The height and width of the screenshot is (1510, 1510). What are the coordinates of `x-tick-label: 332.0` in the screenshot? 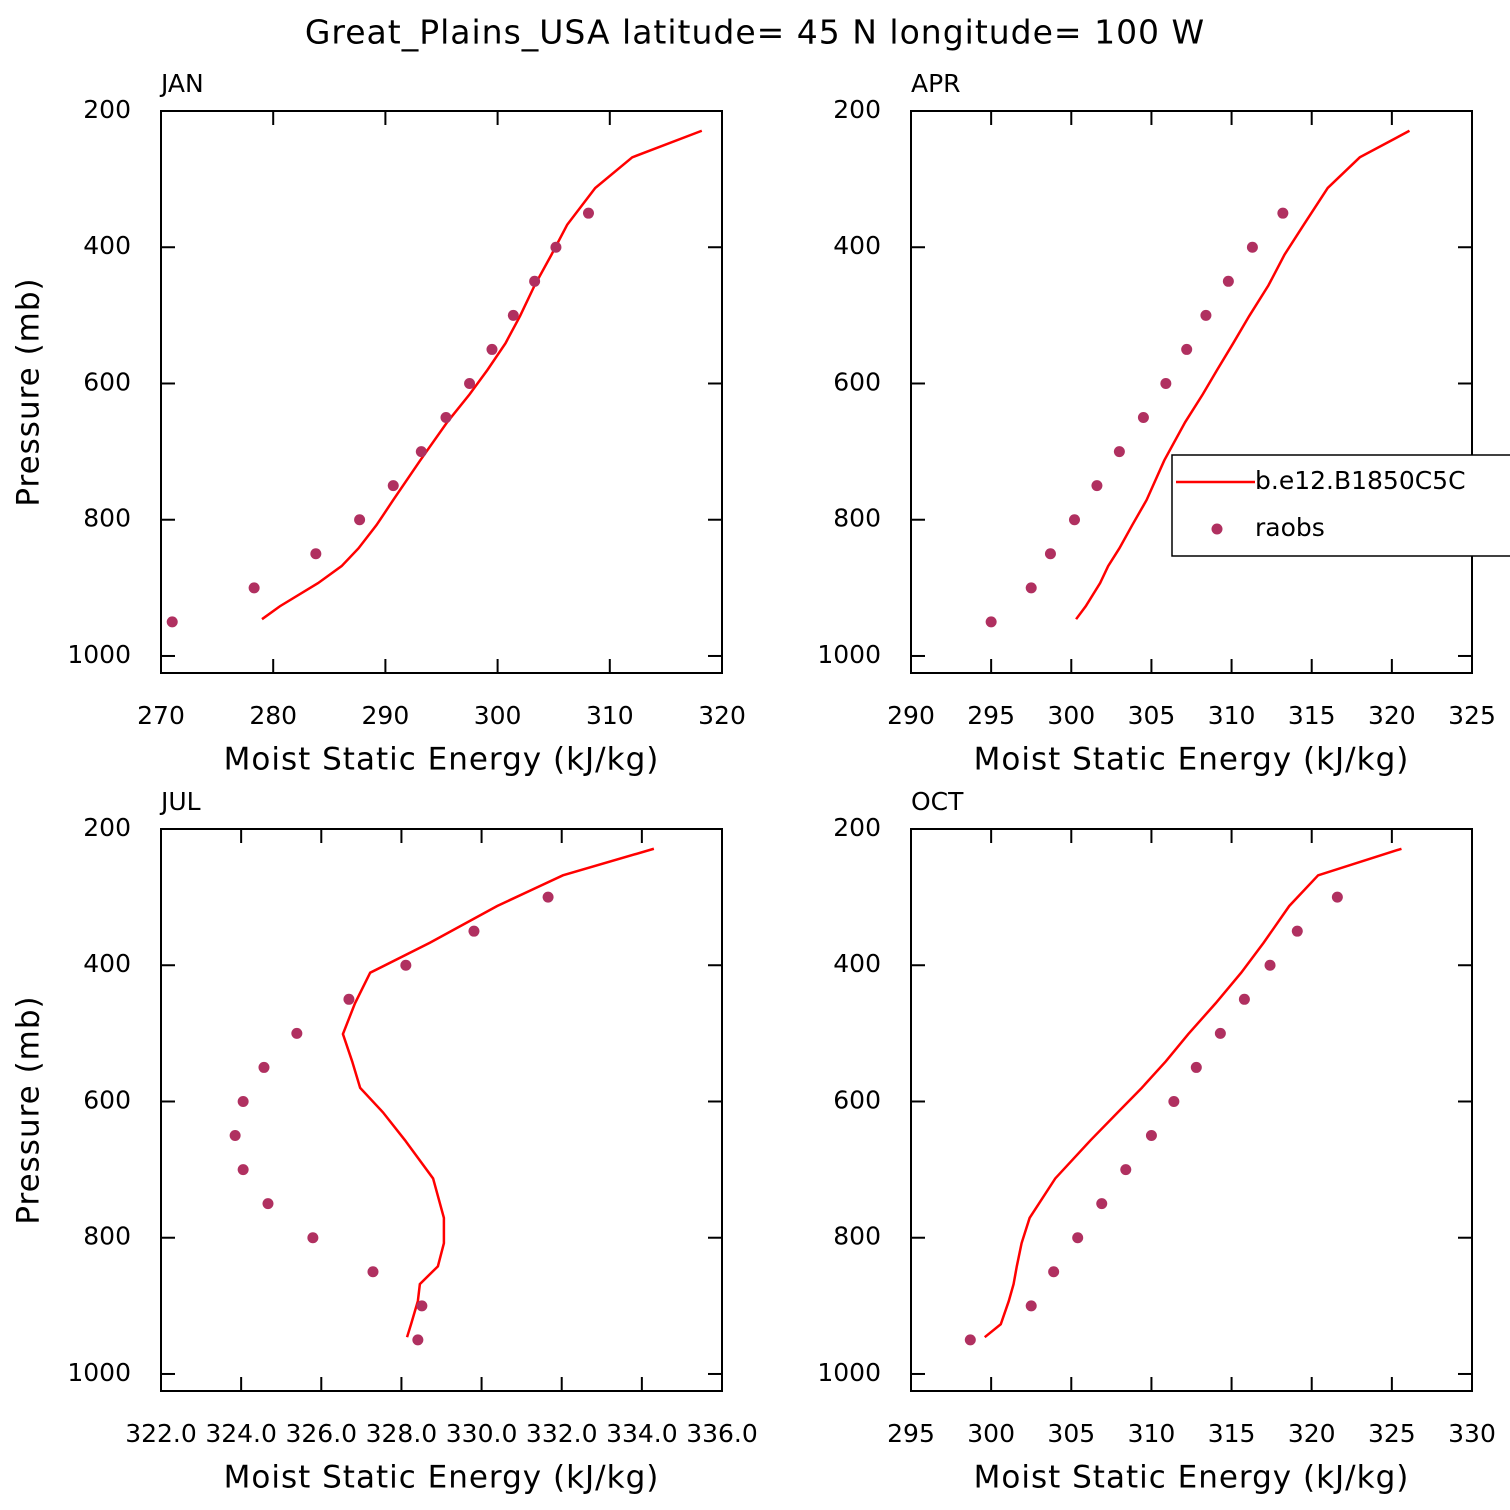 It's located at (562, 1433).